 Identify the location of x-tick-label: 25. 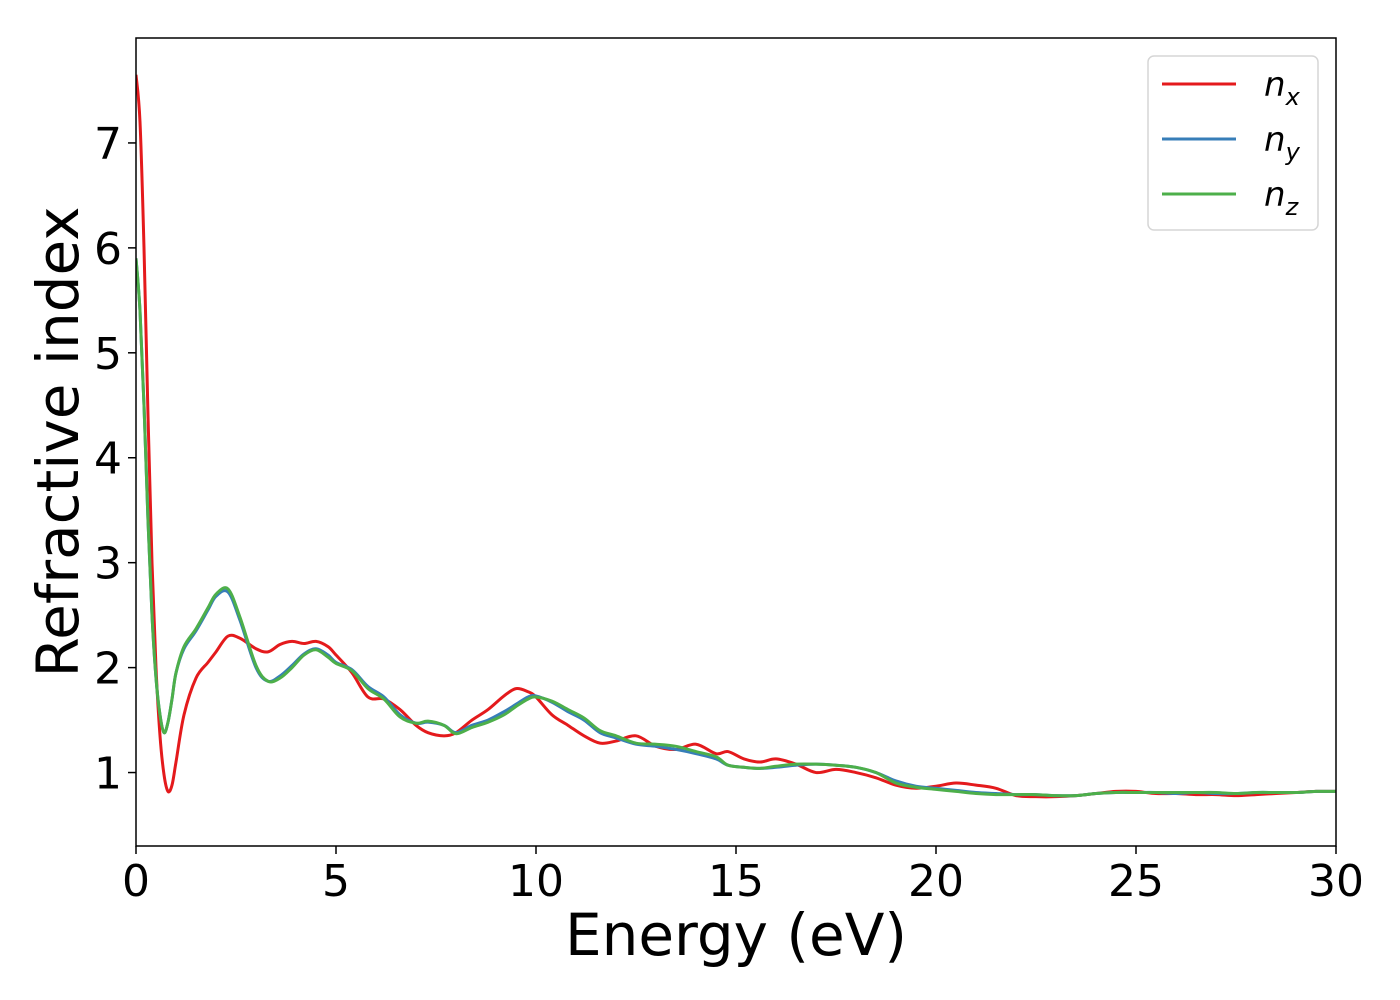
(1136, 881).